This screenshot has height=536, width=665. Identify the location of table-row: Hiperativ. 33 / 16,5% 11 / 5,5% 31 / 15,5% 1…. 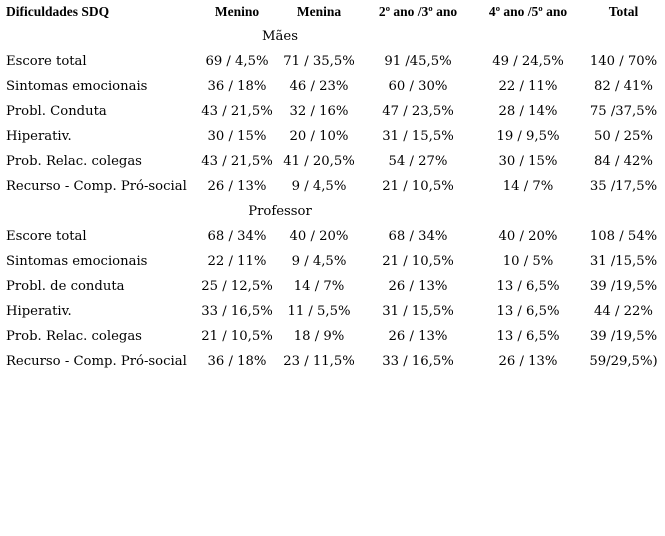
(332, 311).